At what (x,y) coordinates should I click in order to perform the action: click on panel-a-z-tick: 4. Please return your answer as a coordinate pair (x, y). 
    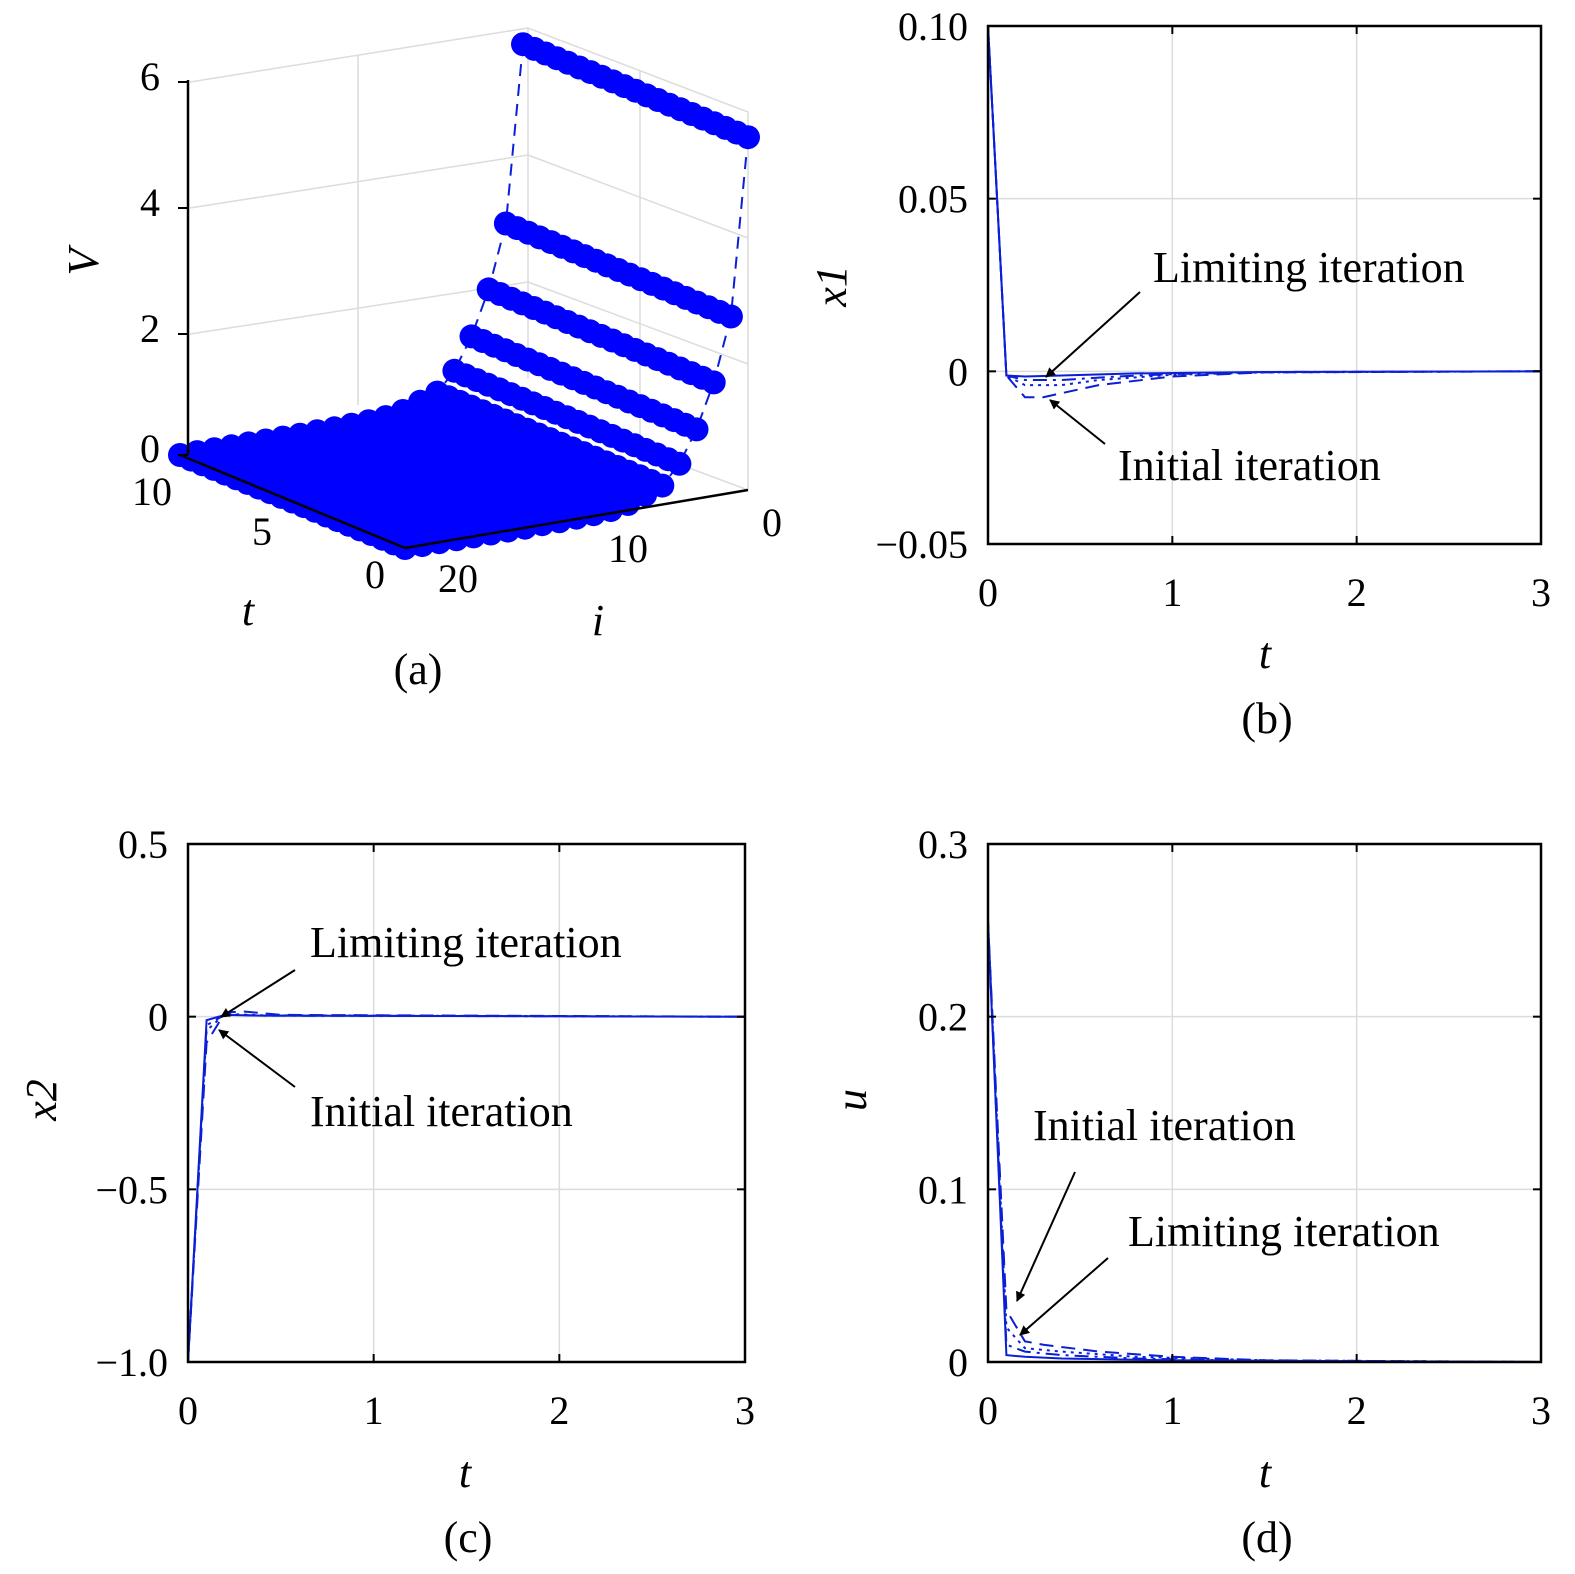
    Looking at the image, I should click on (150, 202).